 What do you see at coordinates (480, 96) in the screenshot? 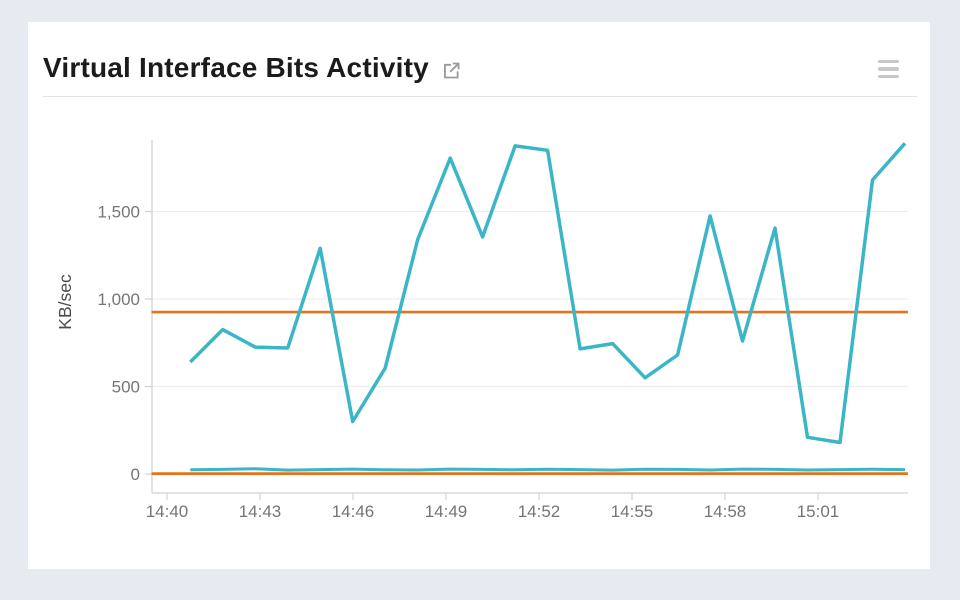
I see `header-divider` at bounding box center [480, 96].